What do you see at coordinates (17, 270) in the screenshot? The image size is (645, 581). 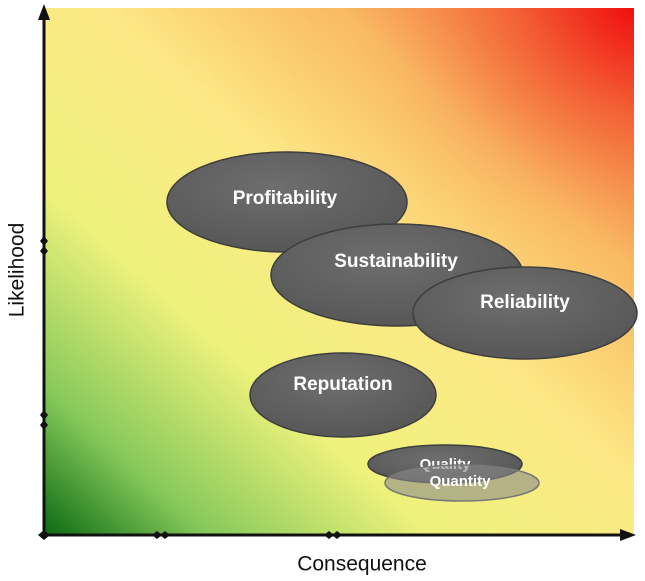 I see `y-axis-label: Likelihood` at bounding box center [17, 270].